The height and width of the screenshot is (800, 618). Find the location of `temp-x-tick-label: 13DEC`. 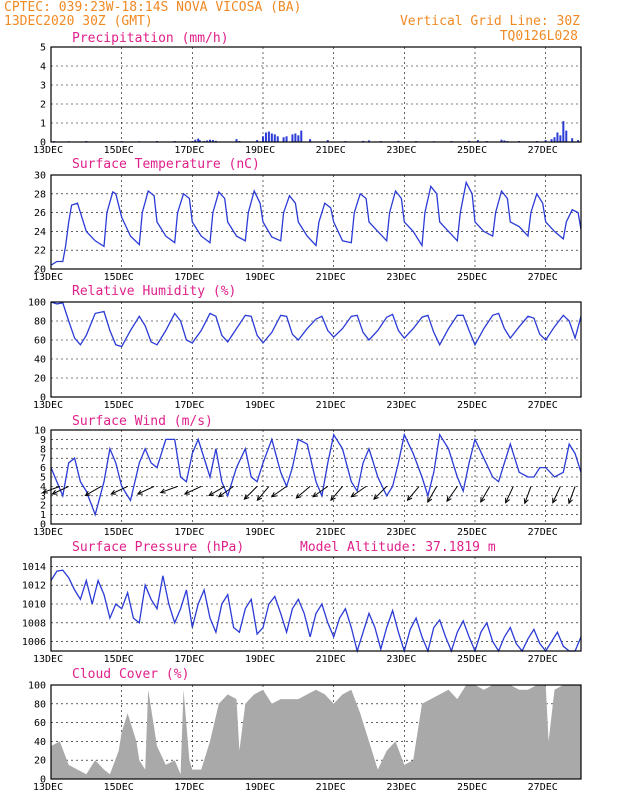

temp-x-tick-label: 13DEC is located at coordinates (48, 277).